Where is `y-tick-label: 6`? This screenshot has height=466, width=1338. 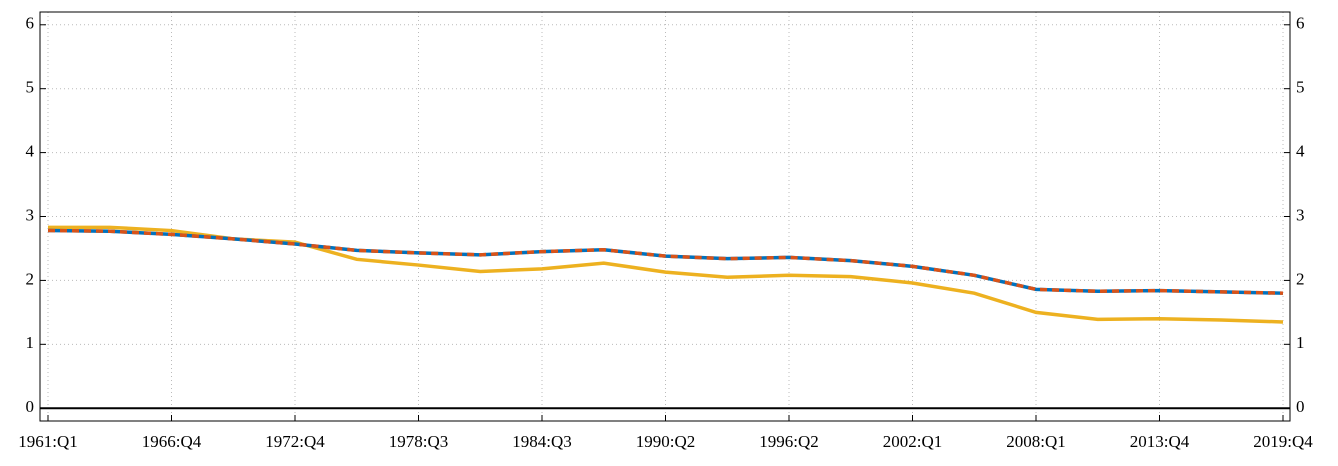
y-tick-label: 6 is located at coordinates (30, 23).